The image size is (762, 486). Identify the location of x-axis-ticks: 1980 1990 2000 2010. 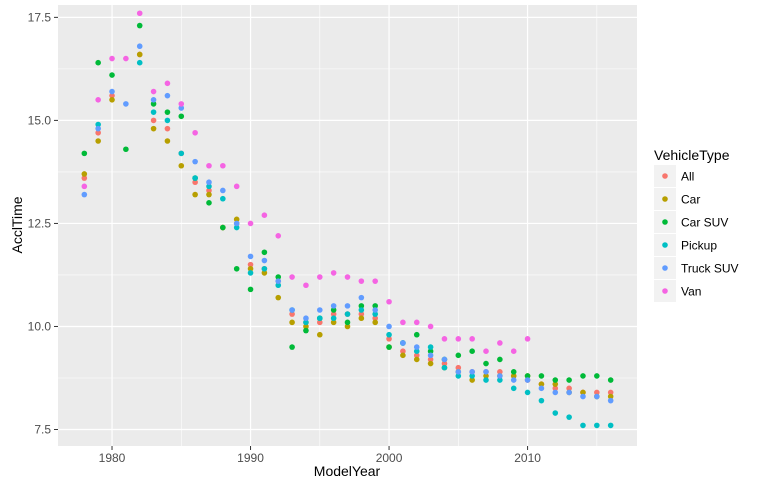
(320, 455).